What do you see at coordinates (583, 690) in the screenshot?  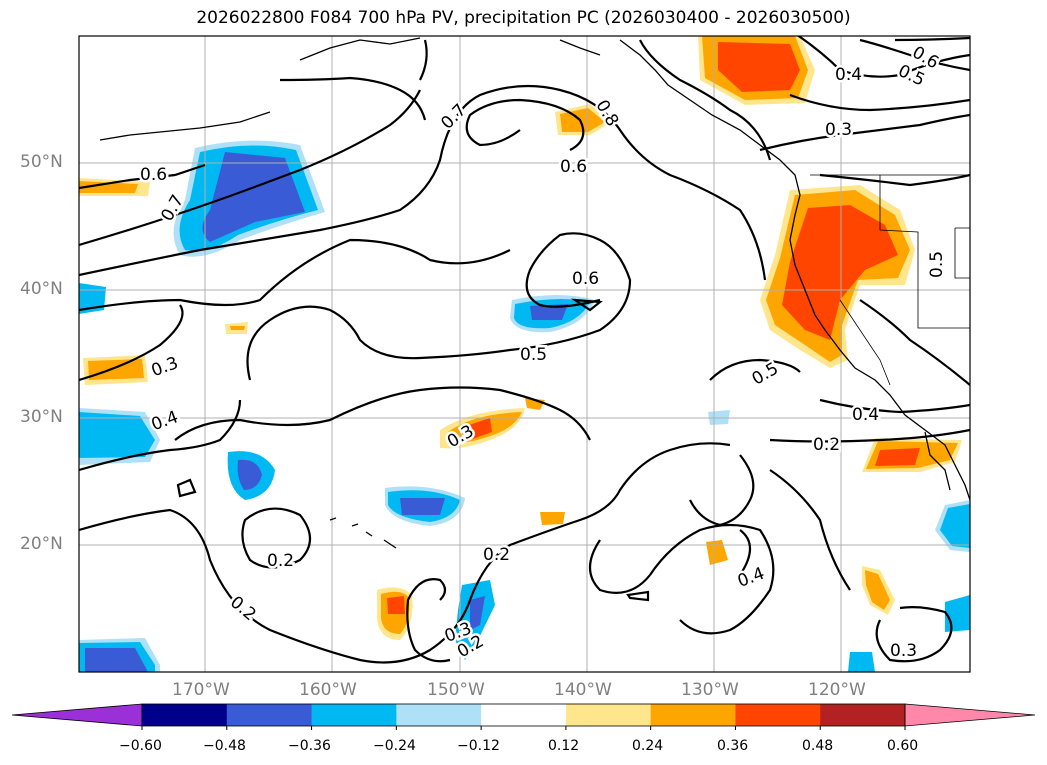 I see `lon-label-140w: 140°W` at bounding box center [583, 690].